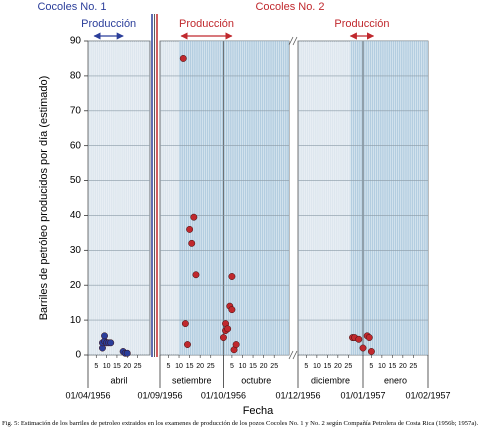  I want to click on date-tick-label: 01/01/1957, so click(362, 395).